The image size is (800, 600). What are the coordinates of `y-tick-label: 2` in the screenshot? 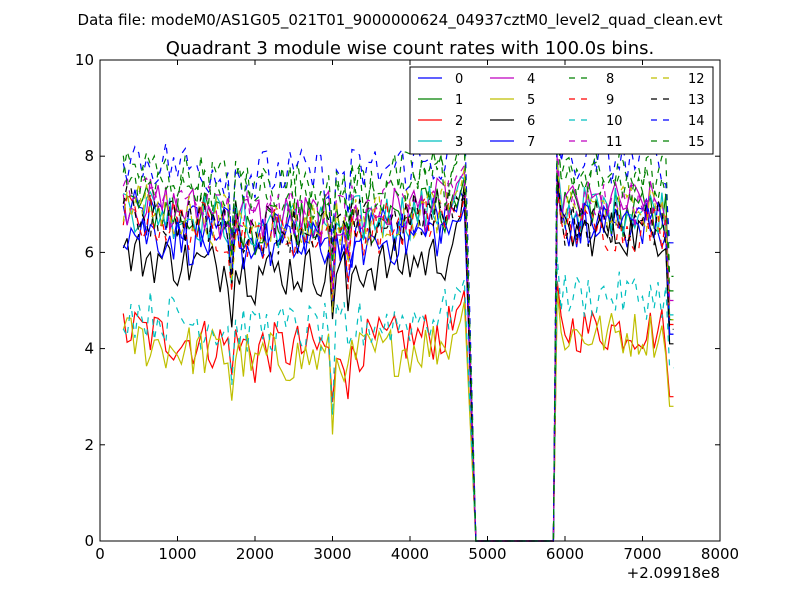 It's located at (89, 445).